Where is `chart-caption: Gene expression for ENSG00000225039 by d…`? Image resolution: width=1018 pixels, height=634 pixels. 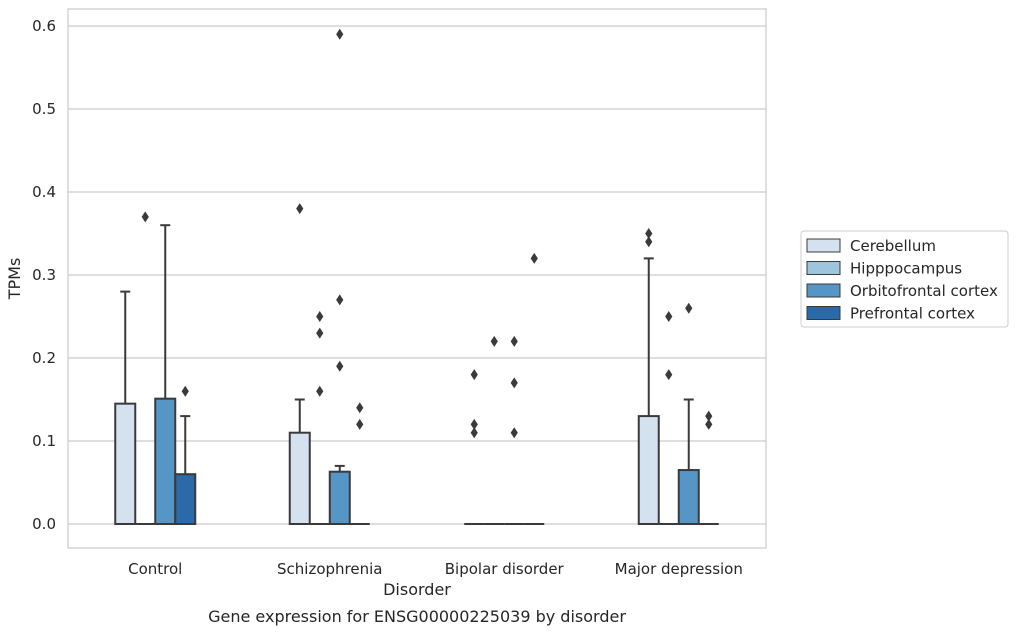
chart-caption: Gene expression for ENSG00000225039 by d… is located at coordinates (417, 616).